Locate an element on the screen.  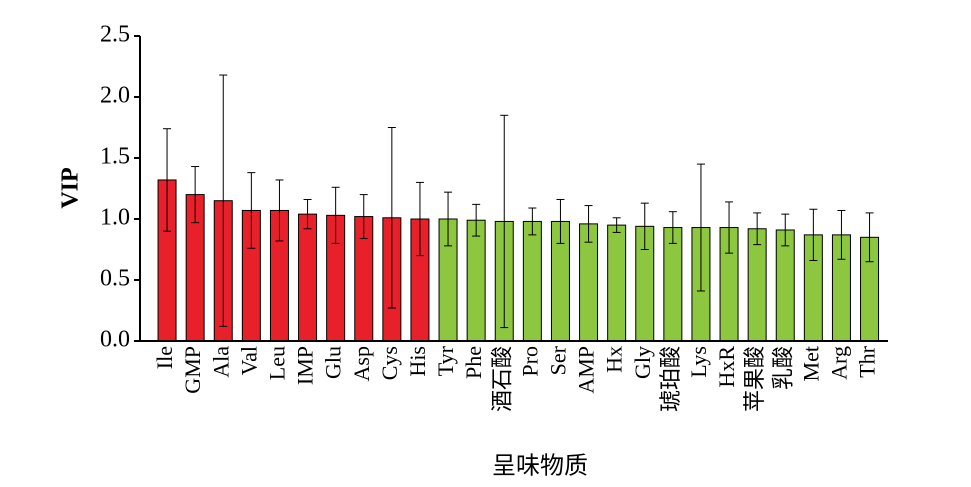
x-axis-title: 呈味物质 is located at coordinates (540, 466).